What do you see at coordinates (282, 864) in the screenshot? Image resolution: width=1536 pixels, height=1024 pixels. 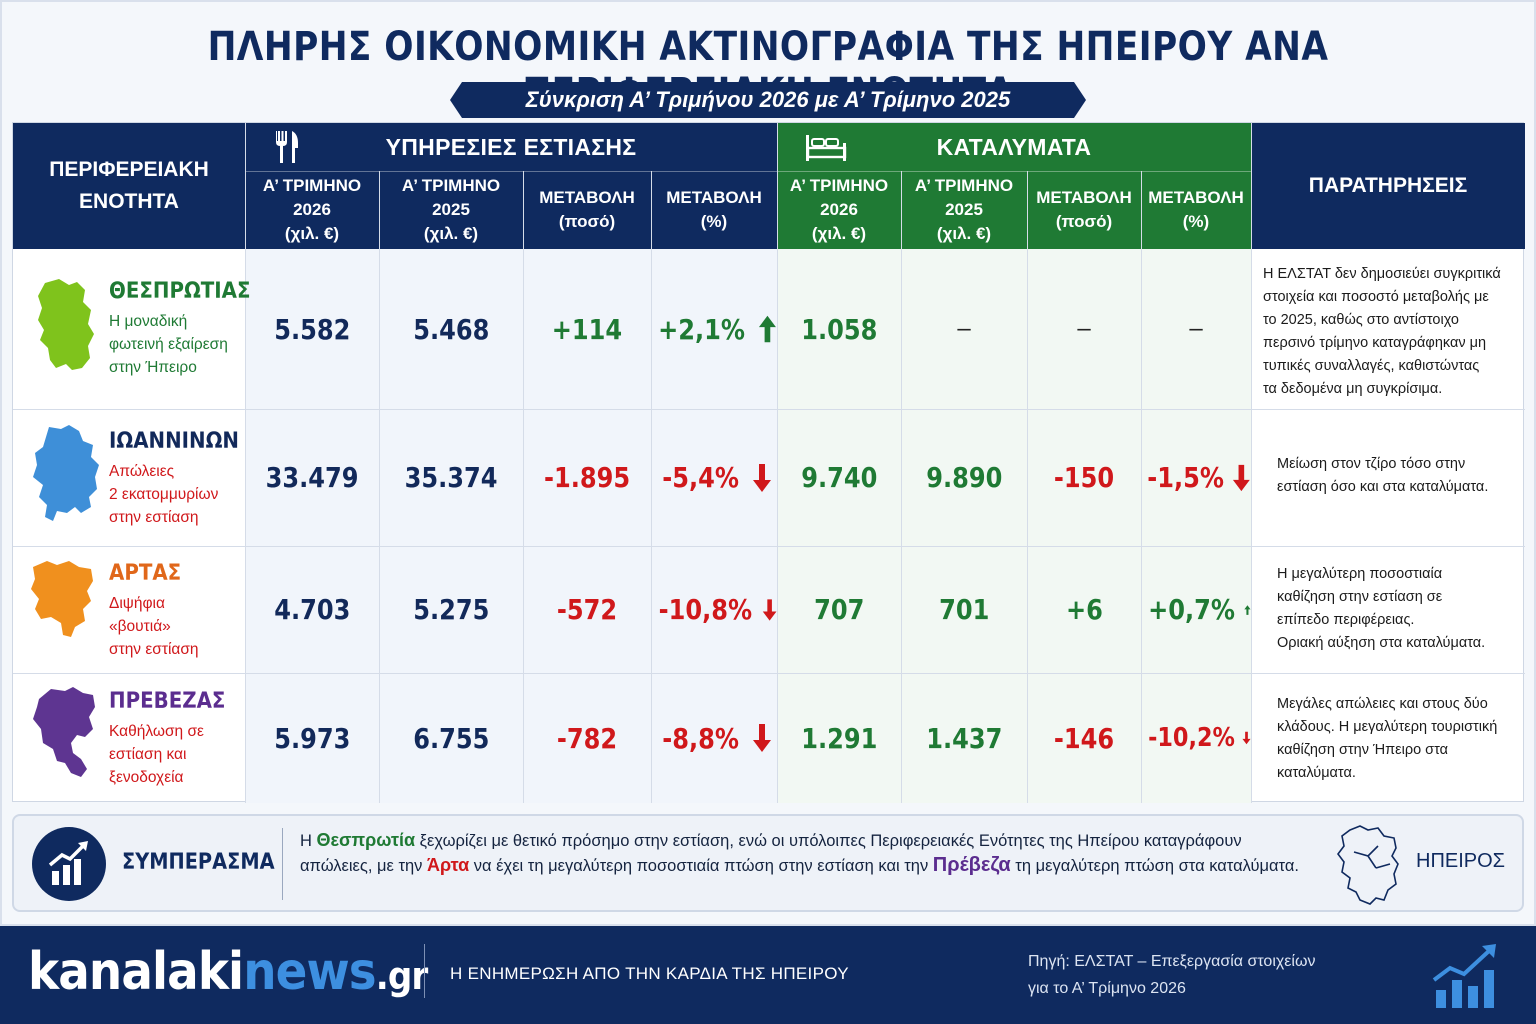 I see `conclusion-divider` at bounding box center [282, 864].